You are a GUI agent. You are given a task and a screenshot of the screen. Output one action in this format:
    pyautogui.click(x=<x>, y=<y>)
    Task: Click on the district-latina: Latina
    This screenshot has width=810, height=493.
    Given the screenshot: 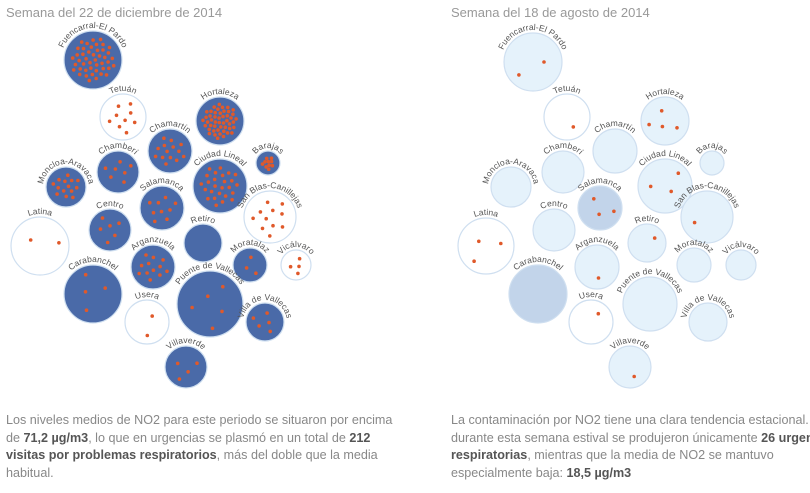 What is the action you would take?
    pyautogui.click(x=40, y=241)
    